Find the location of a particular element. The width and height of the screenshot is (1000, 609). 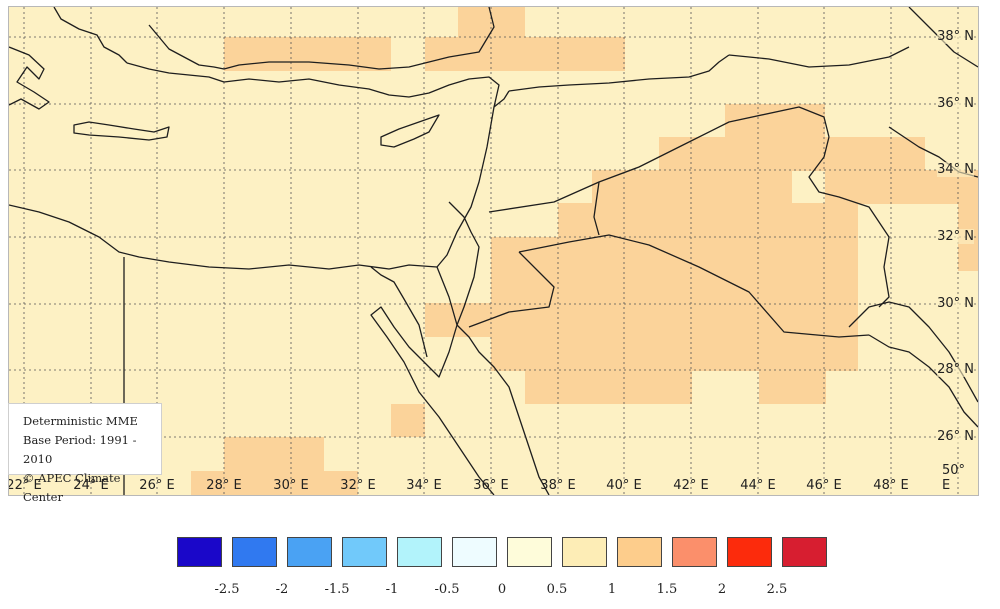

lat-label: 36° N is located at coordinates (955, 103).